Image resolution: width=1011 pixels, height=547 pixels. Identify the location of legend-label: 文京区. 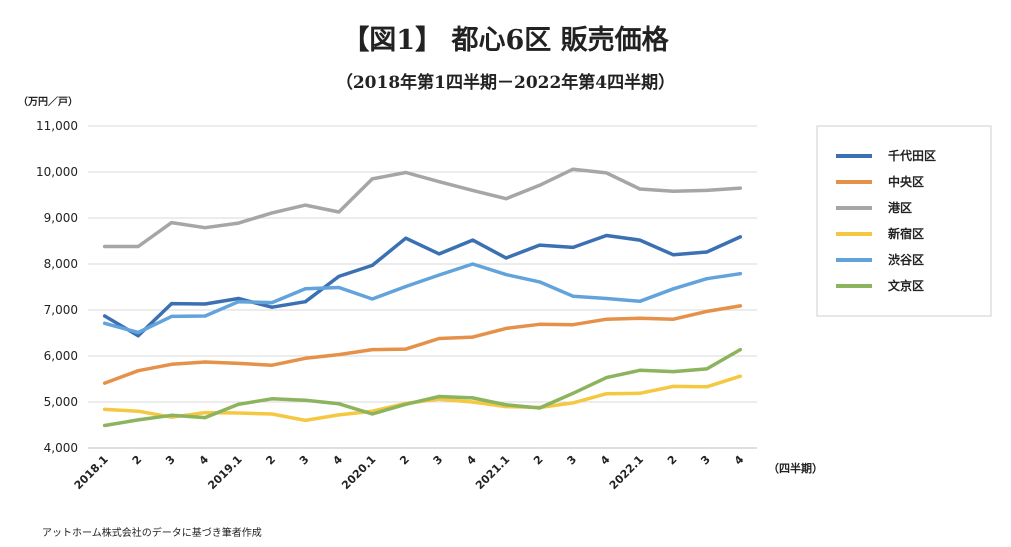
(906, 285).